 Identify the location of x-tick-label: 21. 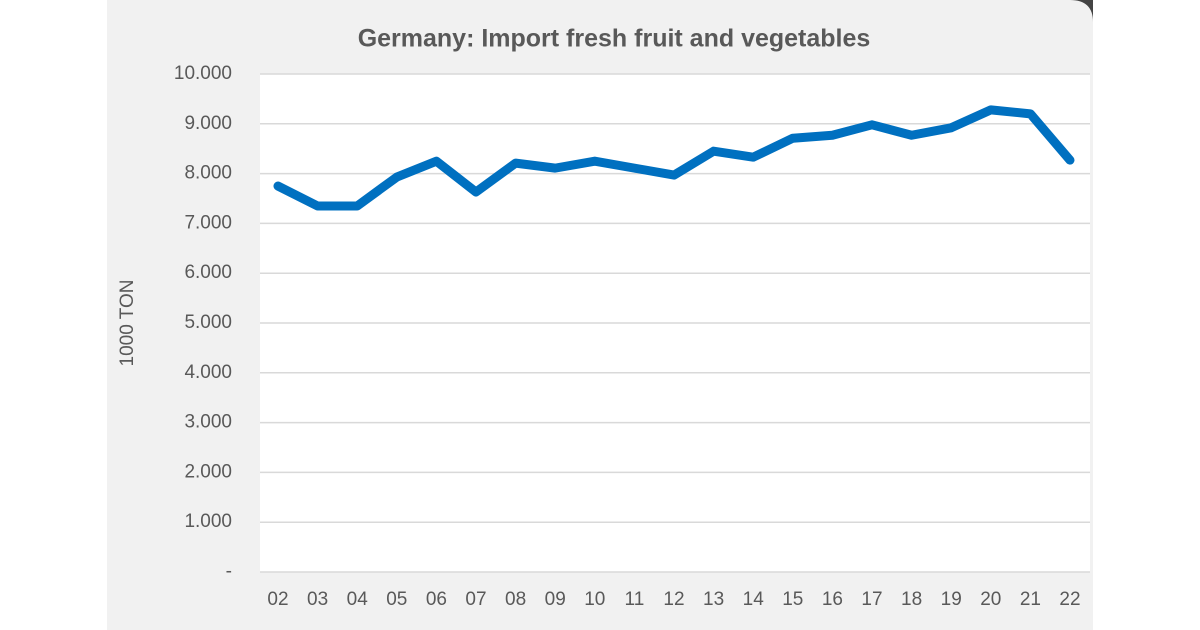
(1030, 599).